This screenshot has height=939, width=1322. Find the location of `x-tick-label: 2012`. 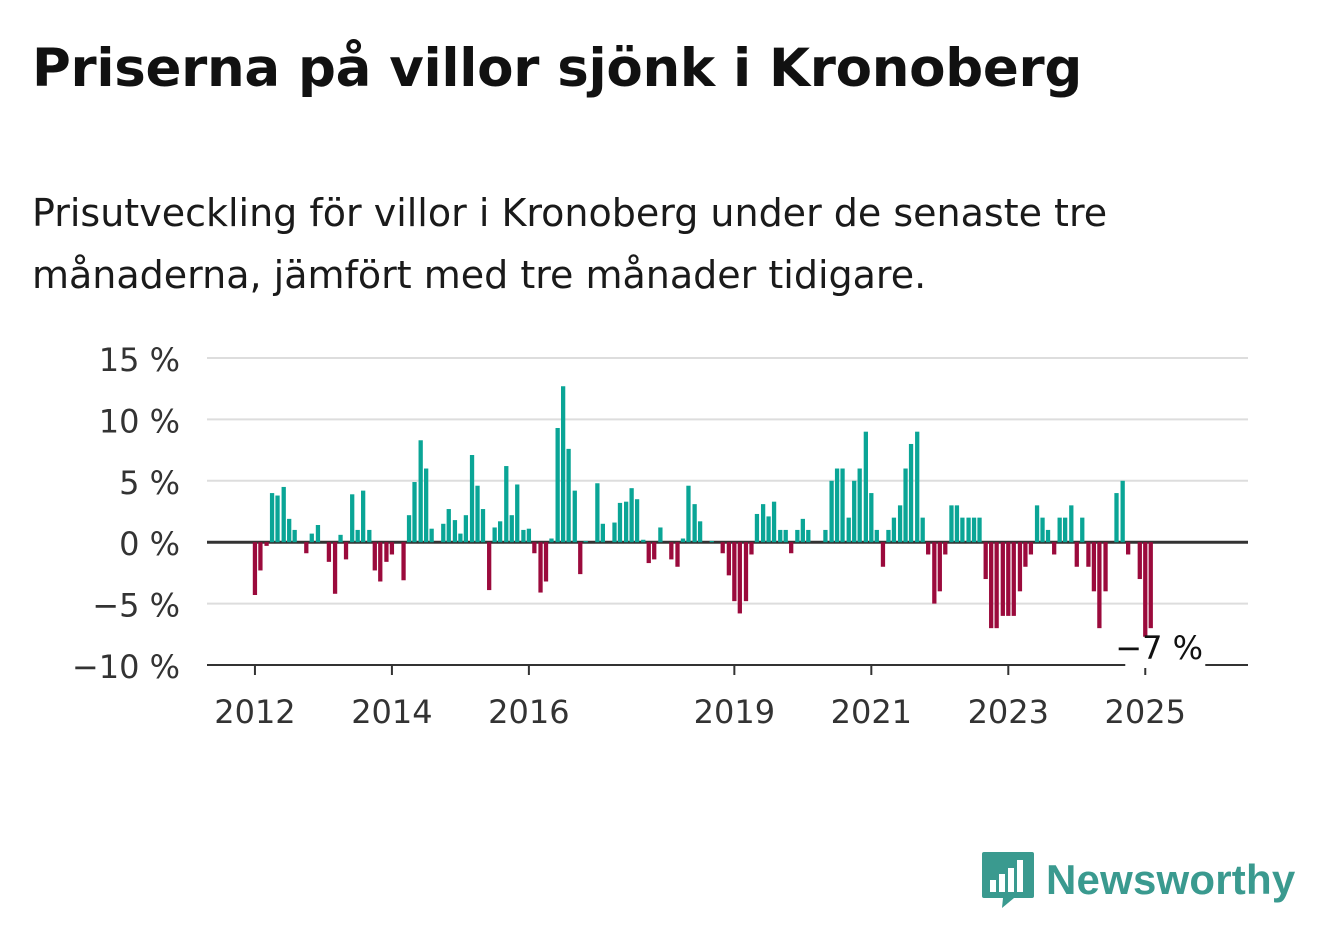

x-tick-label: 2012 is located at coordinates (254, 712).